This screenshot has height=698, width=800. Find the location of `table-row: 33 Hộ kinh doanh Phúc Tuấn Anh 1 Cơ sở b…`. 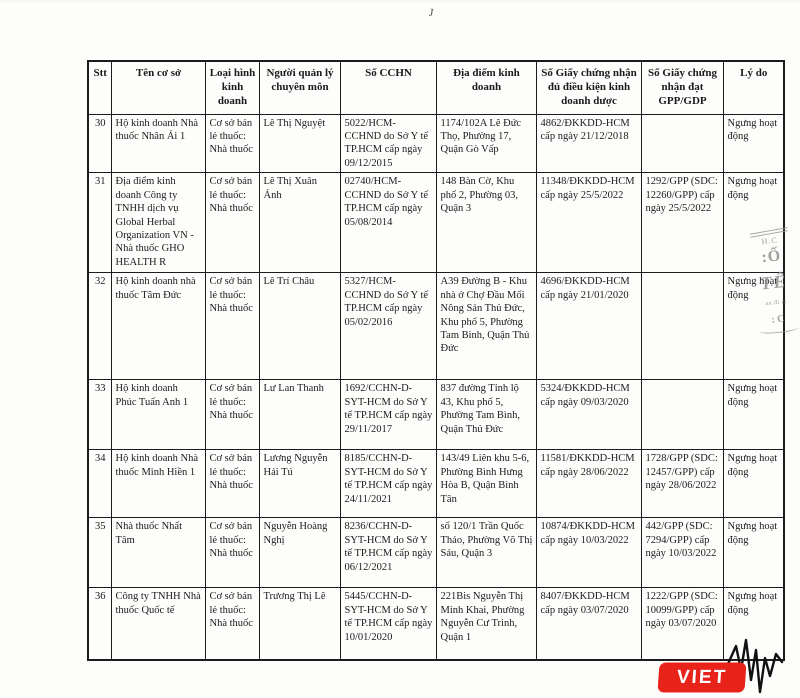

table-row: 33 Hộ kinh doanh Phúc Tuấn Anh 1 Cơ sở b… is located at coordinates (436, 415).